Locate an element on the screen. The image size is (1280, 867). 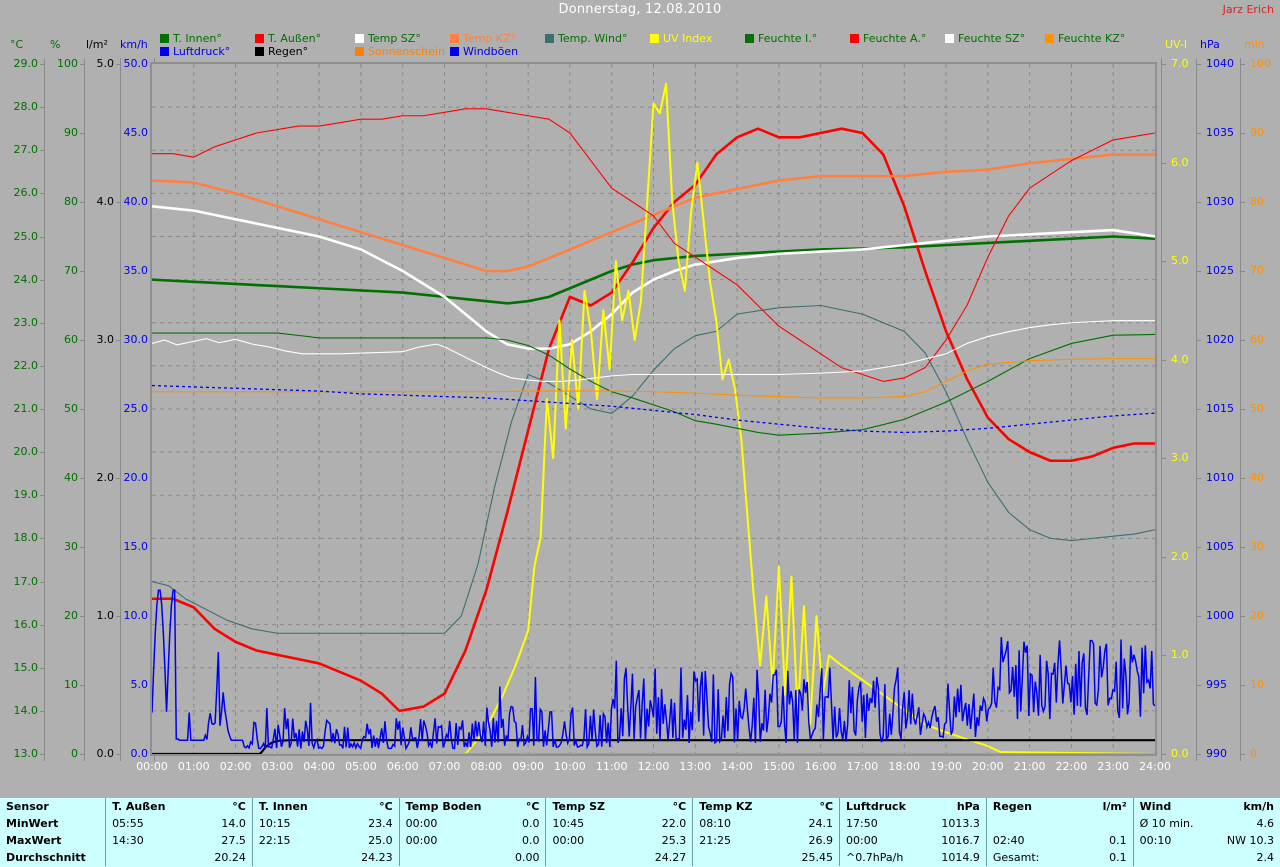
axis-tick-label: 26.0 is located at coordinates (26, 193).